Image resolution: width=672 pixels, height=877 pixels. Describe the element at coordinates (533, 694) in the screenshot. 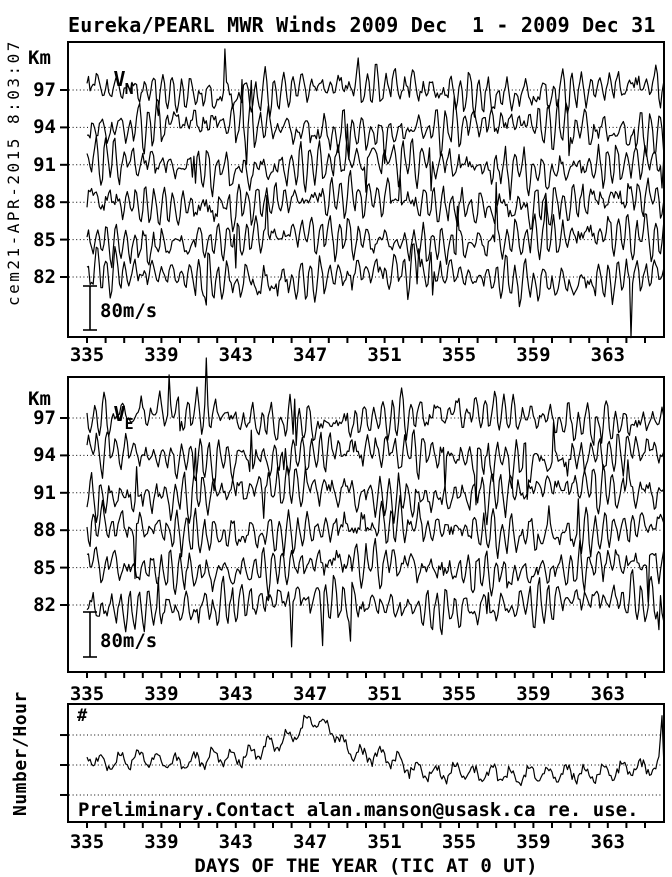

I see `panel2-x-tick-label: 359` at that location.